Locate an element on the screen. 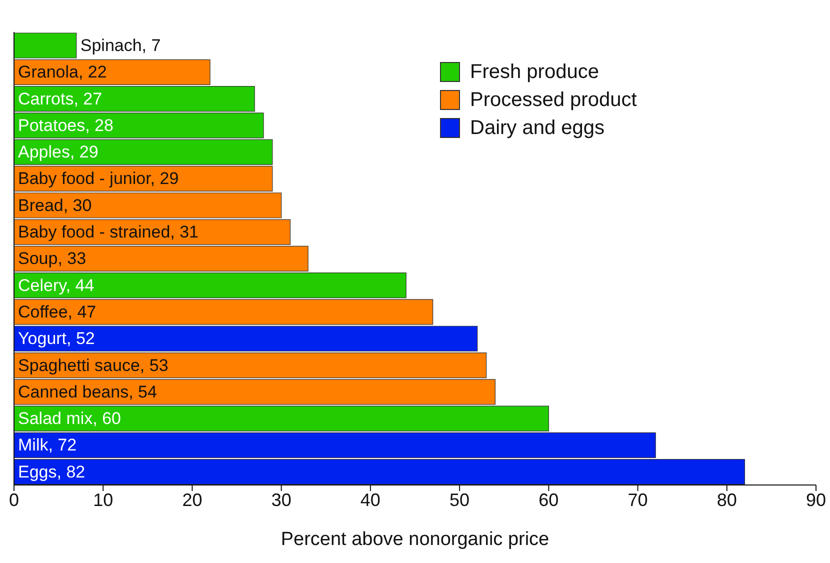  x-tick-label: 10 is located at coordinates (103, 500).